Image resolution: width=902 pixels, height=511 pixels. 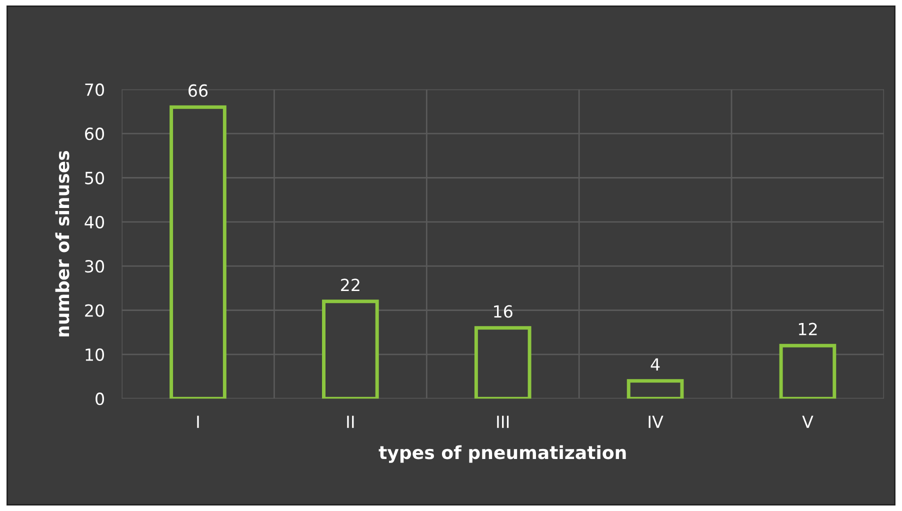 I want to click on y-tick-label: 50, so click(x=94, y=178).